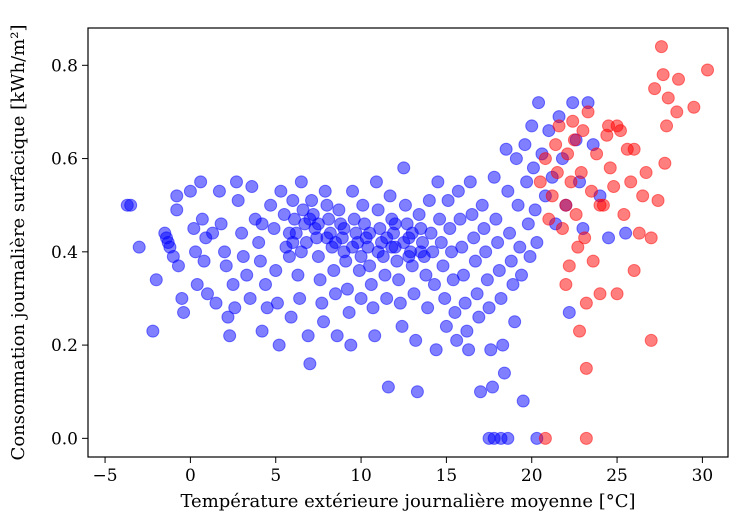  What do you see at coordinates (64, 346) in the screenshot?
I see `y-tick-label: 0.2` at bounding box center [64, 346].